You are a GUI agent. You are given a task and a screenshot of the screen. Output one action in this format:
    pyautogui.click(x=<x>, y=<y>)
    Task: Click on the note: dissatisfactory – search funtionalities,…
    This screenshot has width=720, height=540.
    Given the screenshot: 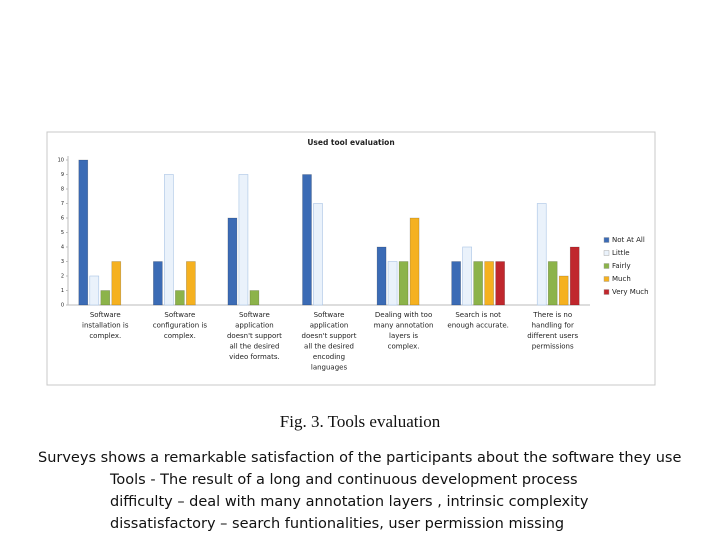 What is the action you would take?
    pyautogui.click(x=337, y=524)
    